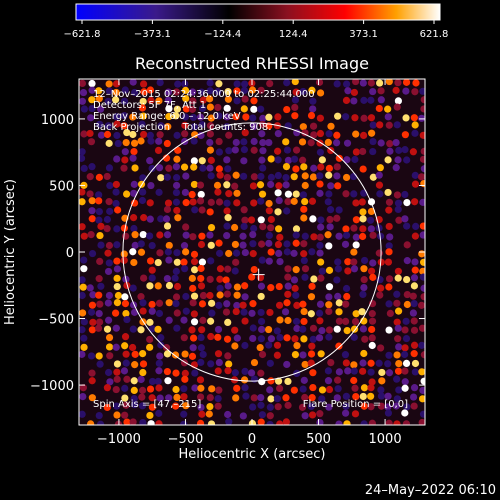  I want to click on colorbar-tick-label: −124.4, so click(222, 34).